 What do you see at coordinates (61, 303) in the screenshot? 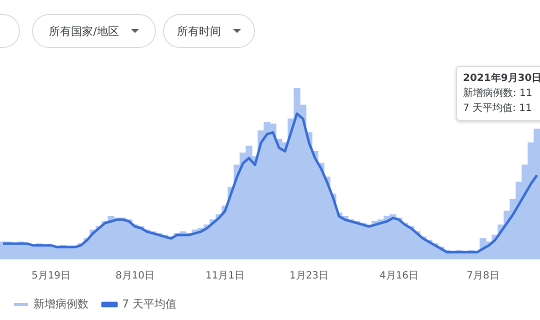
I see `legend-label: 新增病例数` at bounding box center [61, 303].